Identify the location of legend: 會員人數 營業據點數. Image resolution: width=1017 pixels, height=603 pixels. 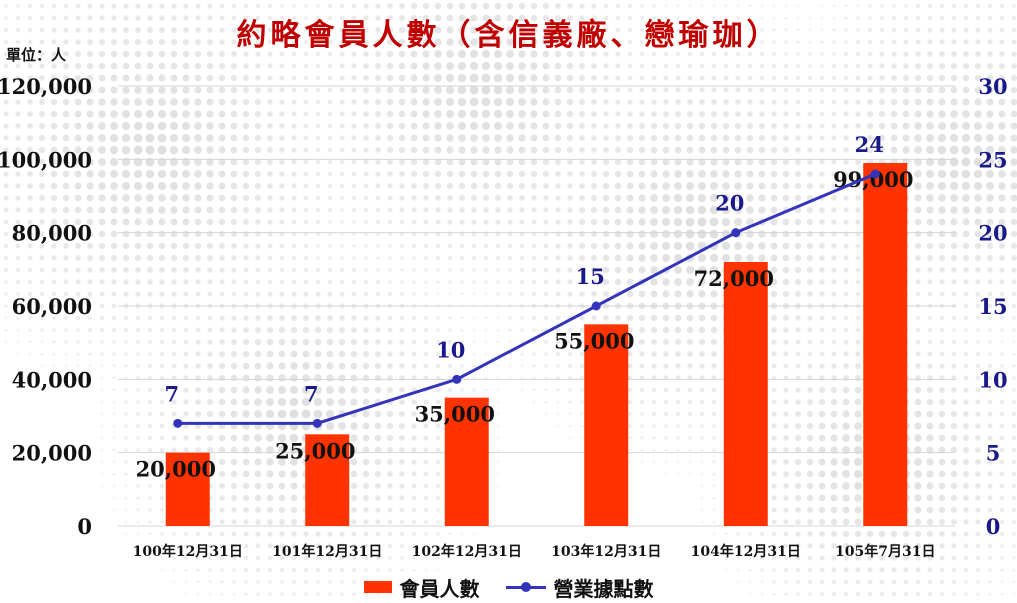
(508, 587).